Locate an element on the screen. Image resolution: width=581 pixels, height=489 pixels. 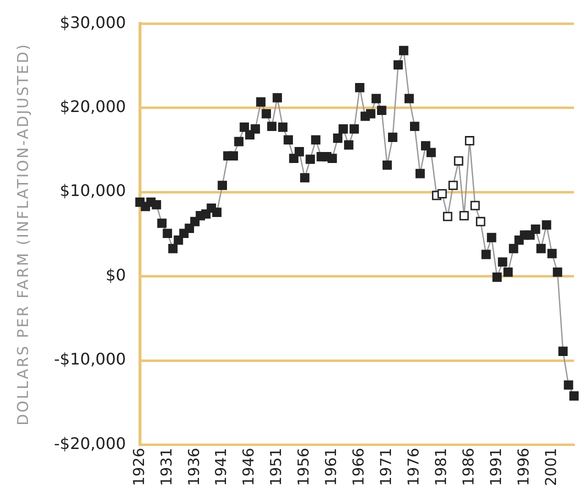
x-tick-label: 1981 is located at coordinates (441, 467).